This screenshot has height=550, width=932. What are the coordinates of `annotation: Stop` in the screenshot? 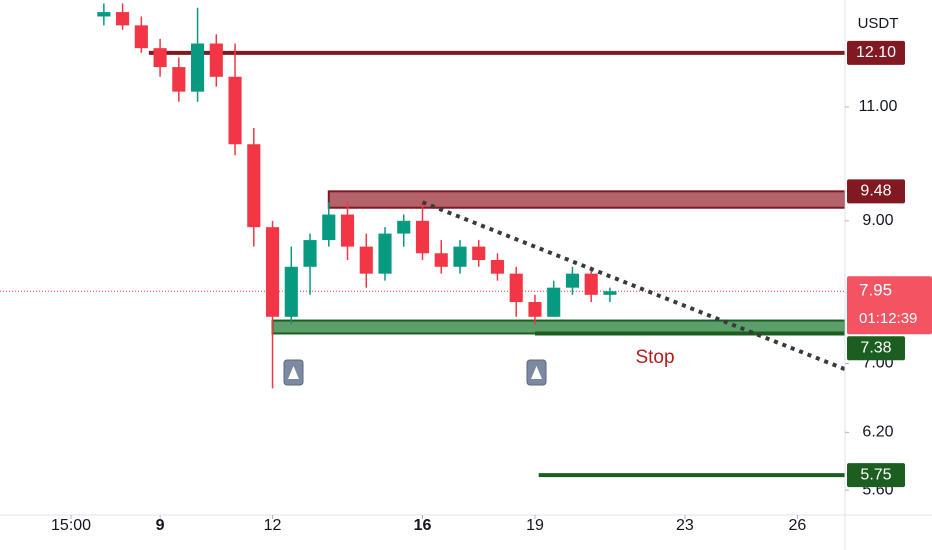 It's located at (654, 357).